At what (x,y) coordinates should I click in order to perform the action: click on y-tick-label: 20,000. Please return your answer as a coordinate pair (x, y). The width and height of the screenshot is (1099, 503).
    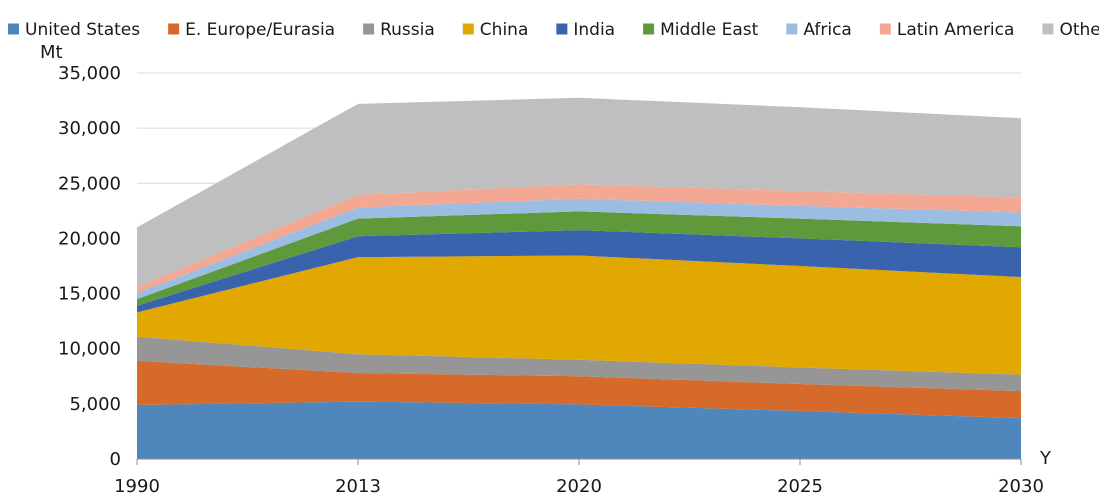
    Looking at the image, I should click on (89, 238).